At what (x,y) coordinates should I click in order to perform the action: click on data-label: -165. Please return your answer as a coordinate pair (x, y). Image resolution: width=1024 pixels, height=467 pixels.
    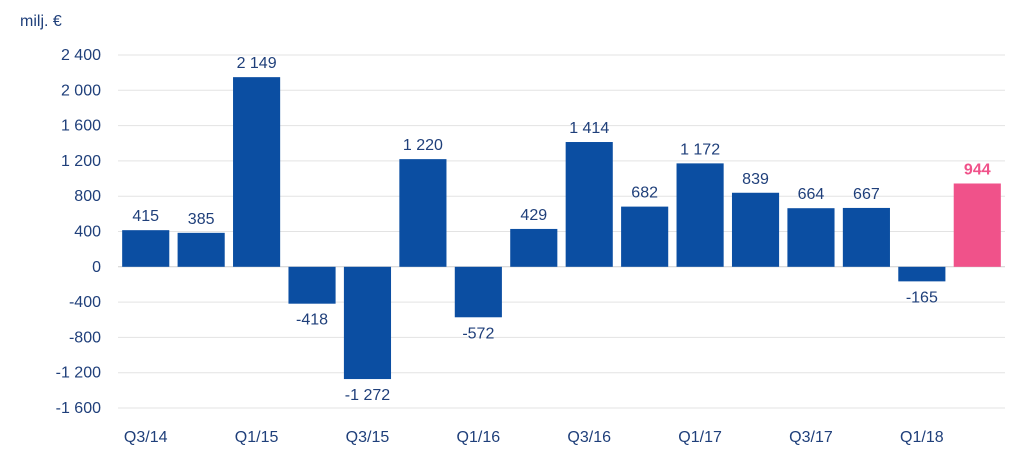
    Looking at the image, I should click on (922, 297).